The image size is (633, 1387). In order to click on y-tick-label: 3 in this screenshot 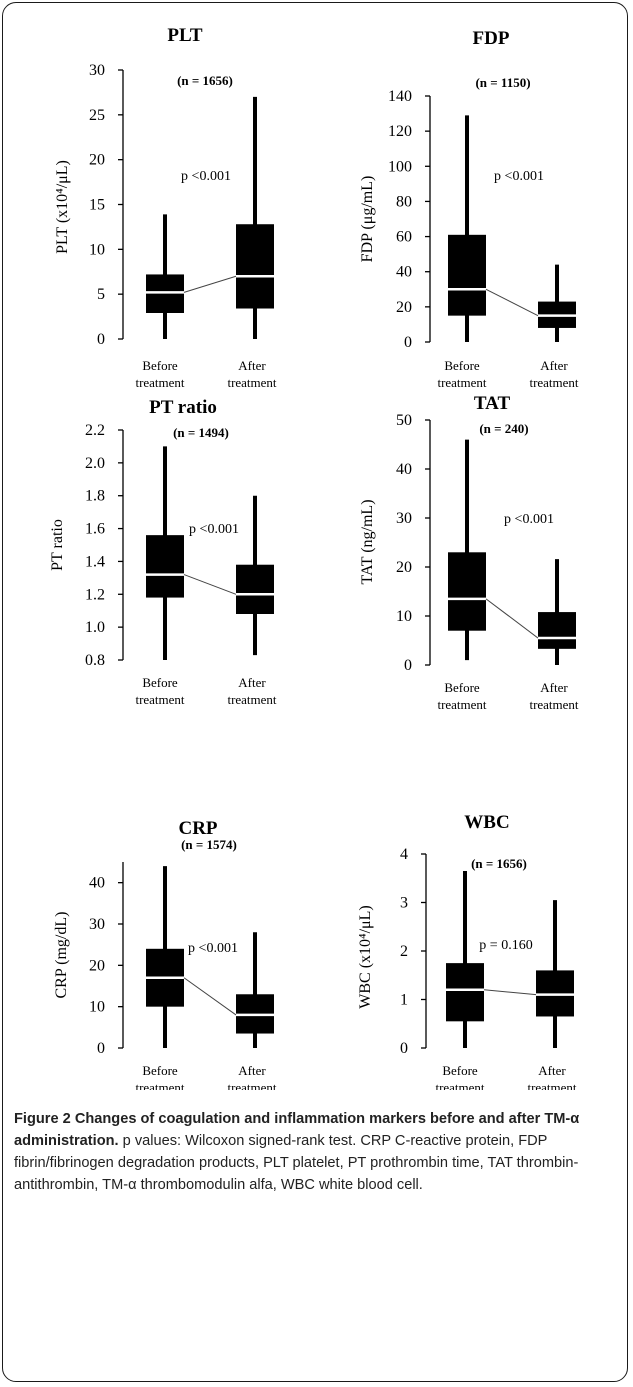, I will do `click(404, 903)`.